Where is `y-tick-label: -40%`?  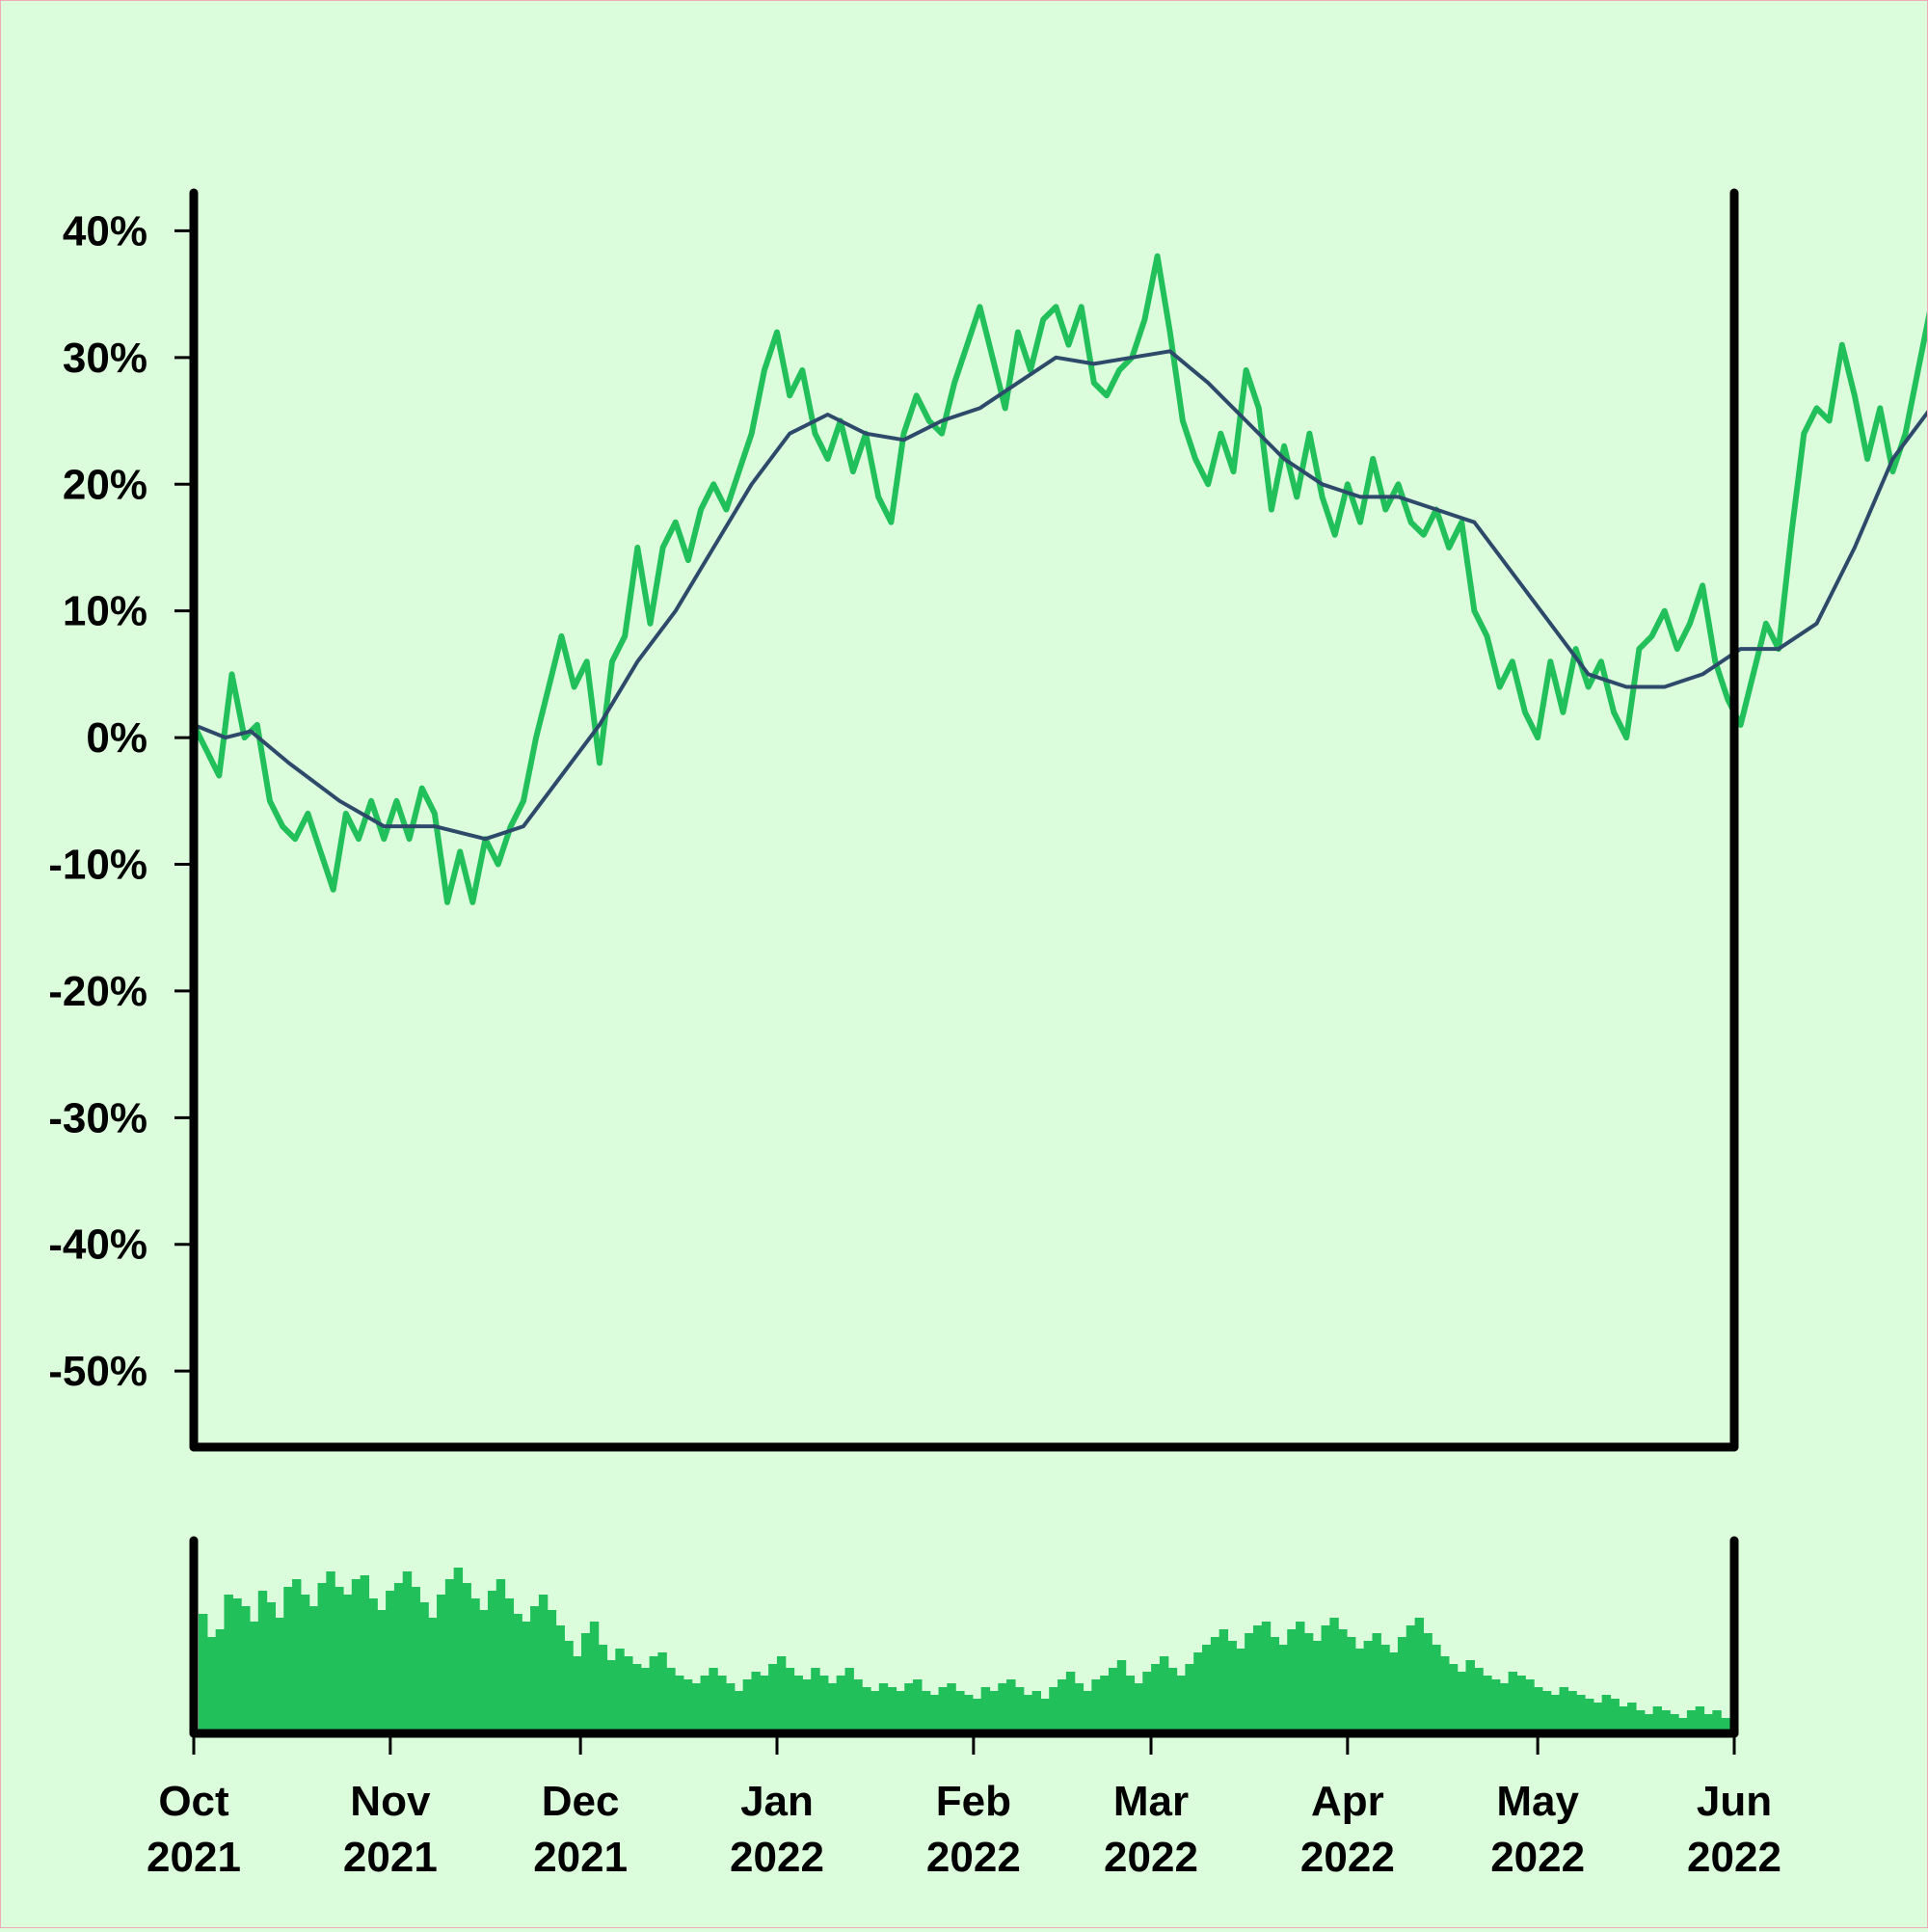
y-tick-label: -40% is located at coordinates (97, 1245).